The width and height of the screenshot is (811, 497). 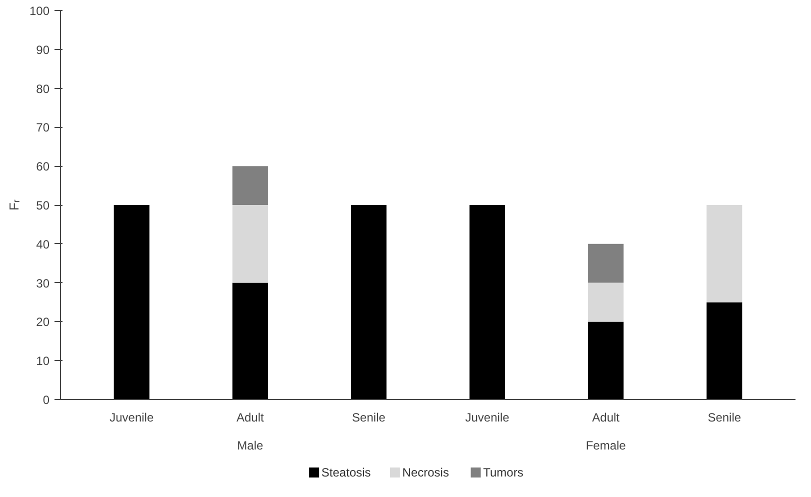 I want to click on text: Female, so click(x=606, y=445).